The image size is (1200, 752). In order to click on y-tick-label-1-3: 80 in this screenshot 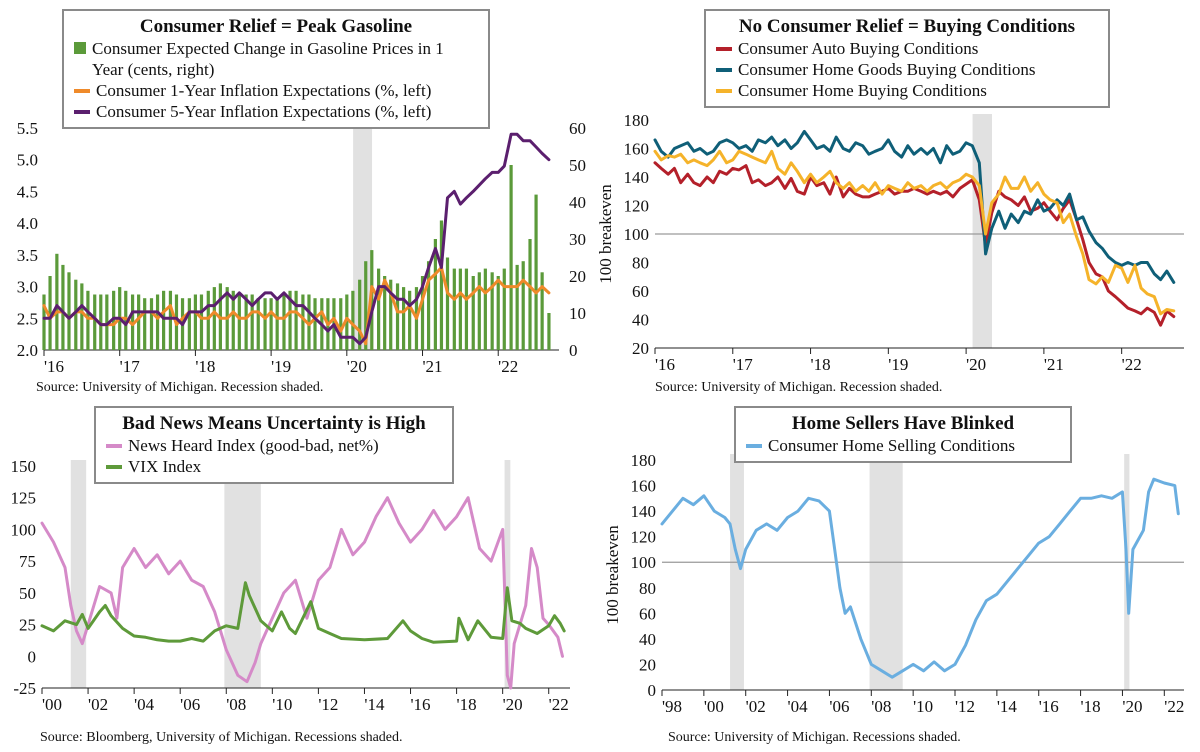, I will do `click(640, 263)`.